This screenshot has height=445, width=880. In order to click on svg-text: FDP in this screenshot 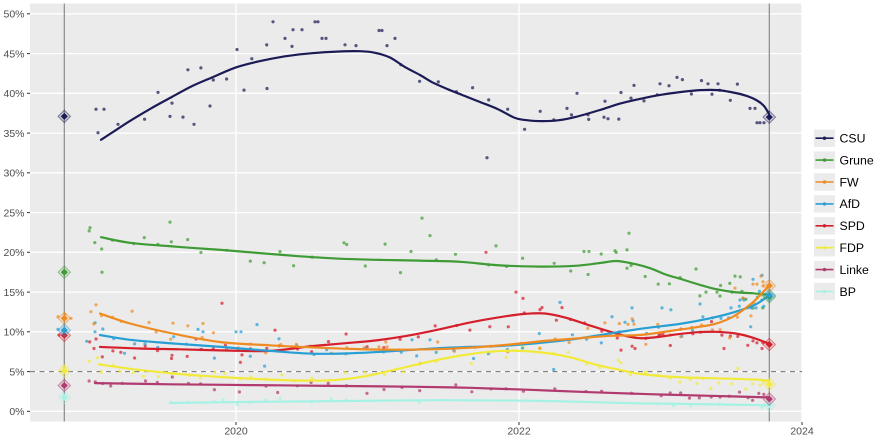, I will do `click(852, 248)`.